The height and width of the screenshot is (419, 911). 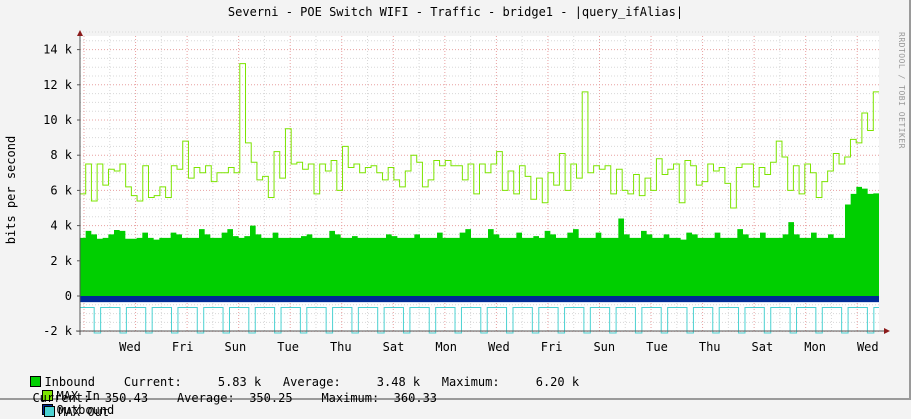 What do you see at coordinates (61, 155) in the screenshot?
I see `svg-text: 8 k` at bounding box center [61, 155].